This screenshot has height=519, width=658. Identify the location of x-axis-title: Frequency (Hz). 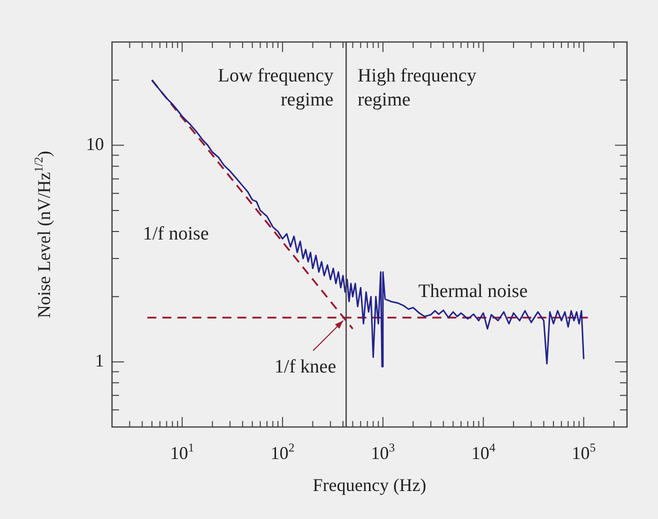
(369, 485).